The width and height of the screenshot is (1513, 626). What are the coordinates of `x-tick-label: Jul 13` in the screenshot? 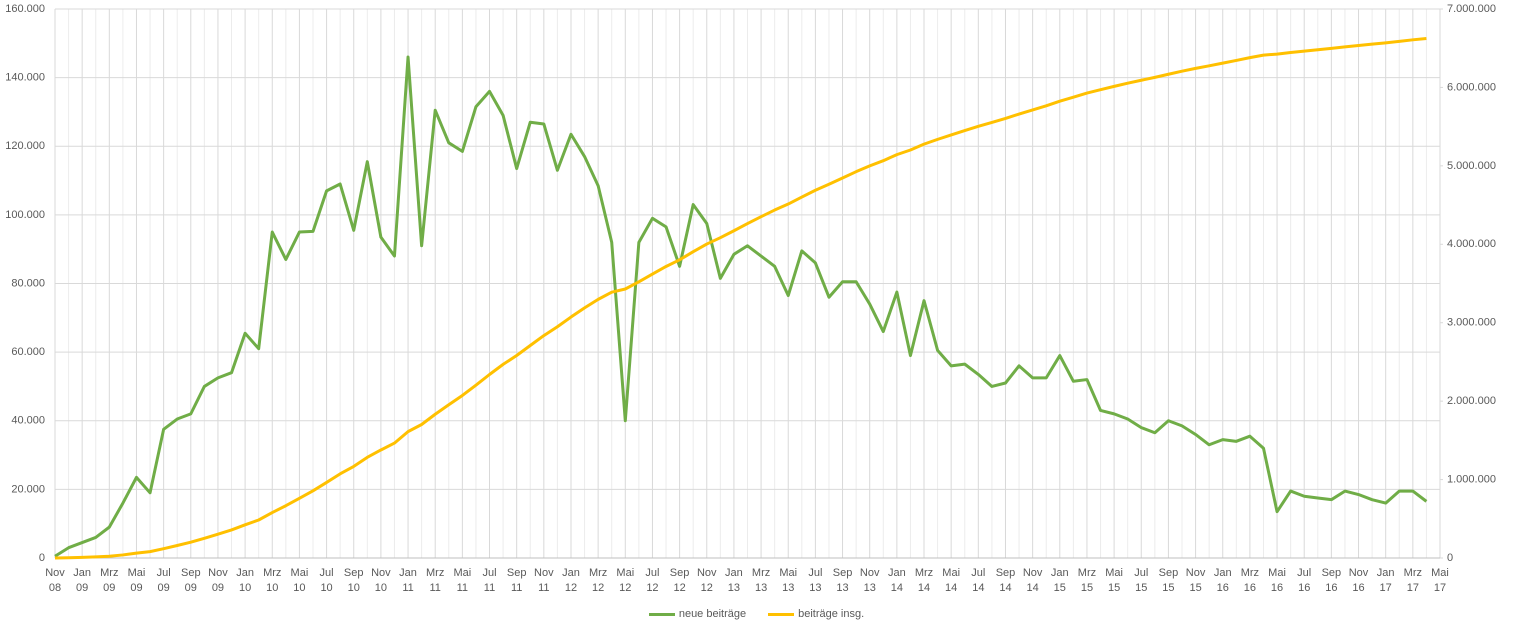 It's located at (815, 580).